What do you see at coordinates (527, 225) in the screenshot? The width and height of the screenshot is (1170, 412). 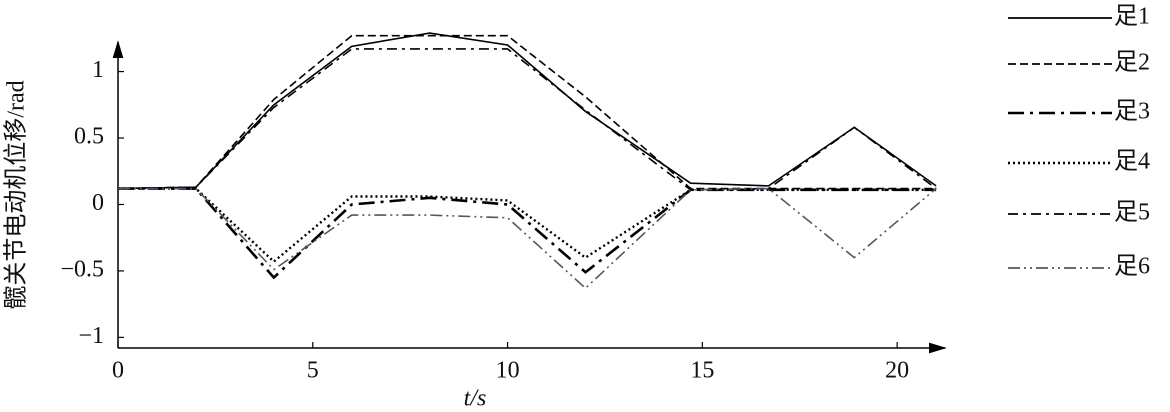 I see `series-line` at bounding box center [527, 225].